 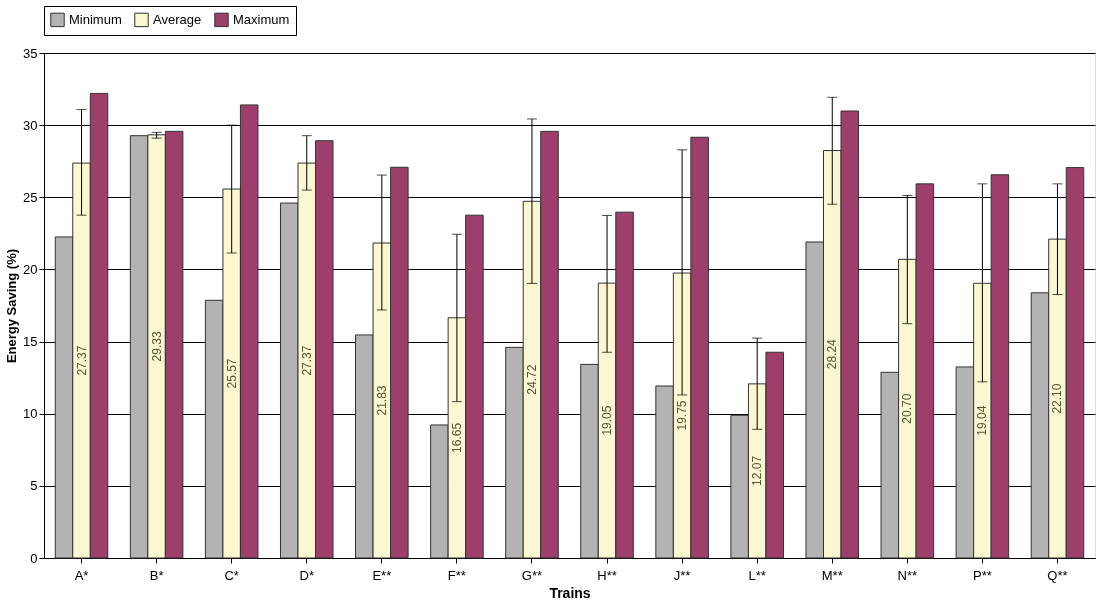 What do you see at coordinates (982, 420) in the screenshot?
I see `data-label: 19.04` at bounding box center [982, 420].